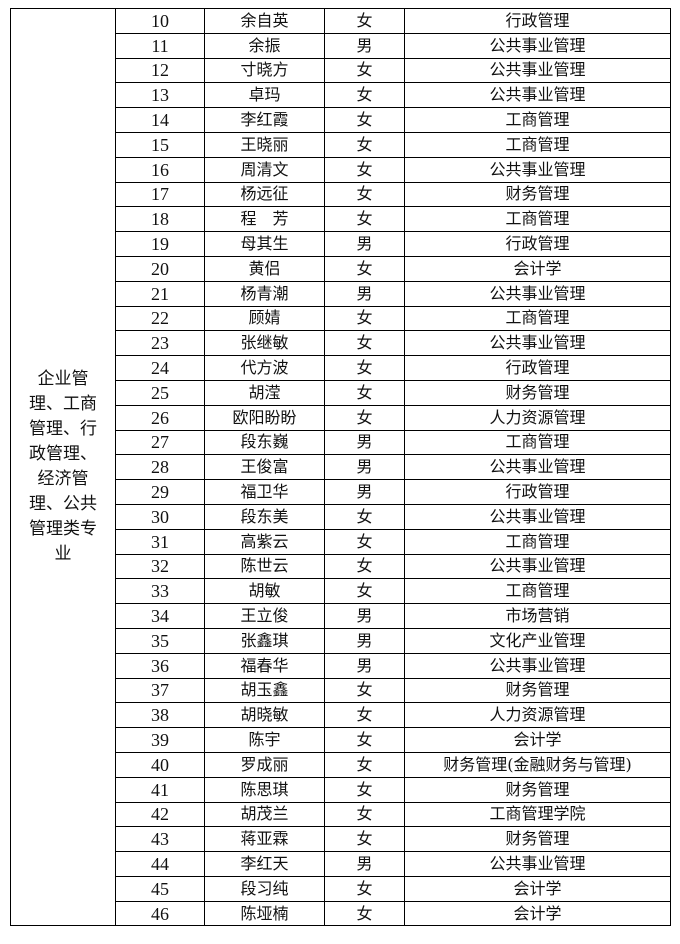  Describe the element at coordinates (63, 529) in the screenshot. I see `major-group-label-line: 管理类专` at that location.